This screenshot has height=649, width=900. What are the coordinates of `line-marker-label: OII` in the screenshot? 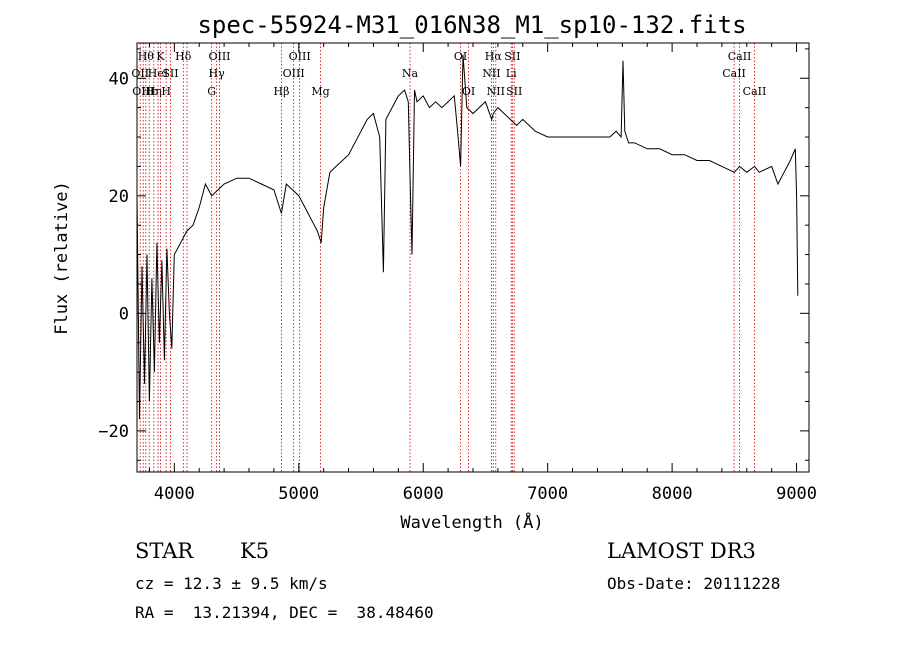 It's located at (140, 73).